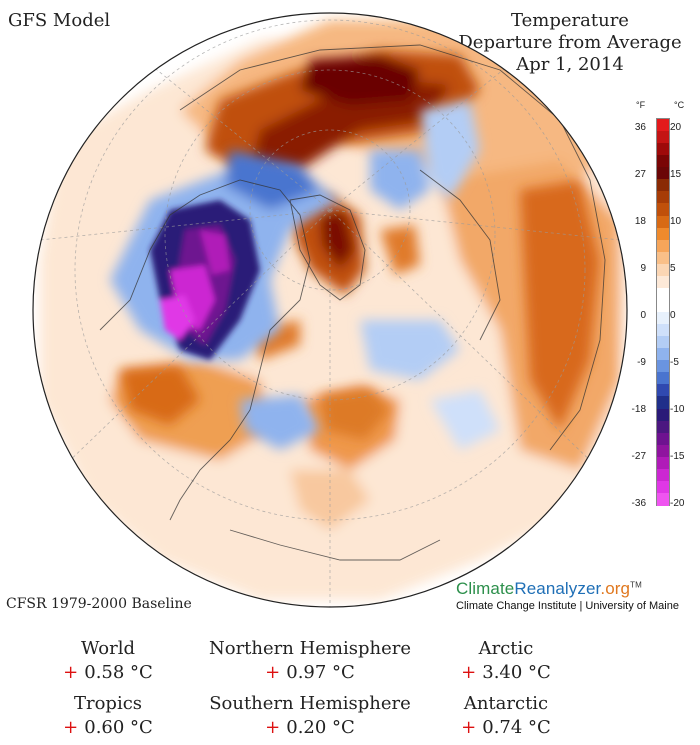 The height and width of the screenshot is (745, 700). What do you see at coordinates (640, 221) in the screenshot?
I see `scale-tick-f: 18` at bounding box center [640, 221].